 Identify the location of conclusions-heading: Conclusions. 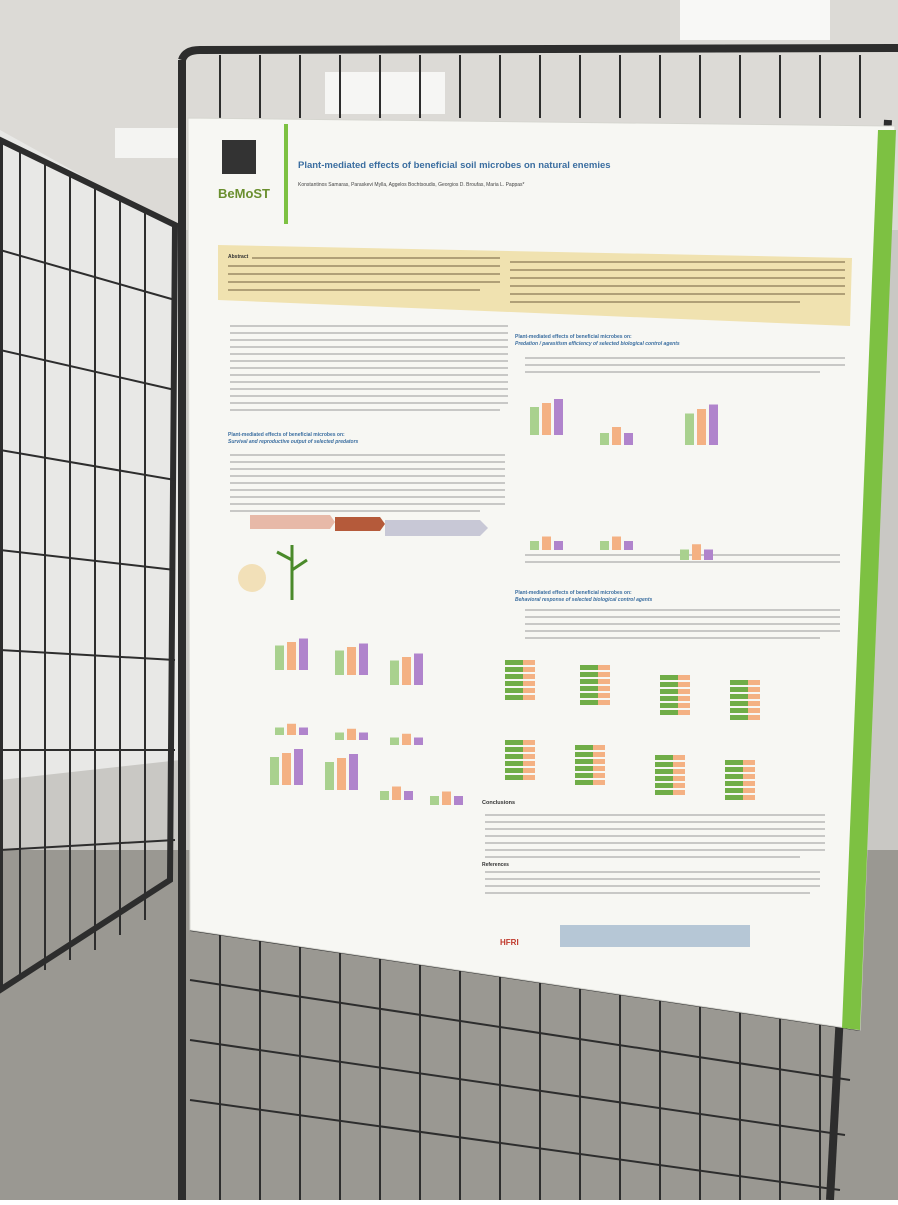
(498, 803).